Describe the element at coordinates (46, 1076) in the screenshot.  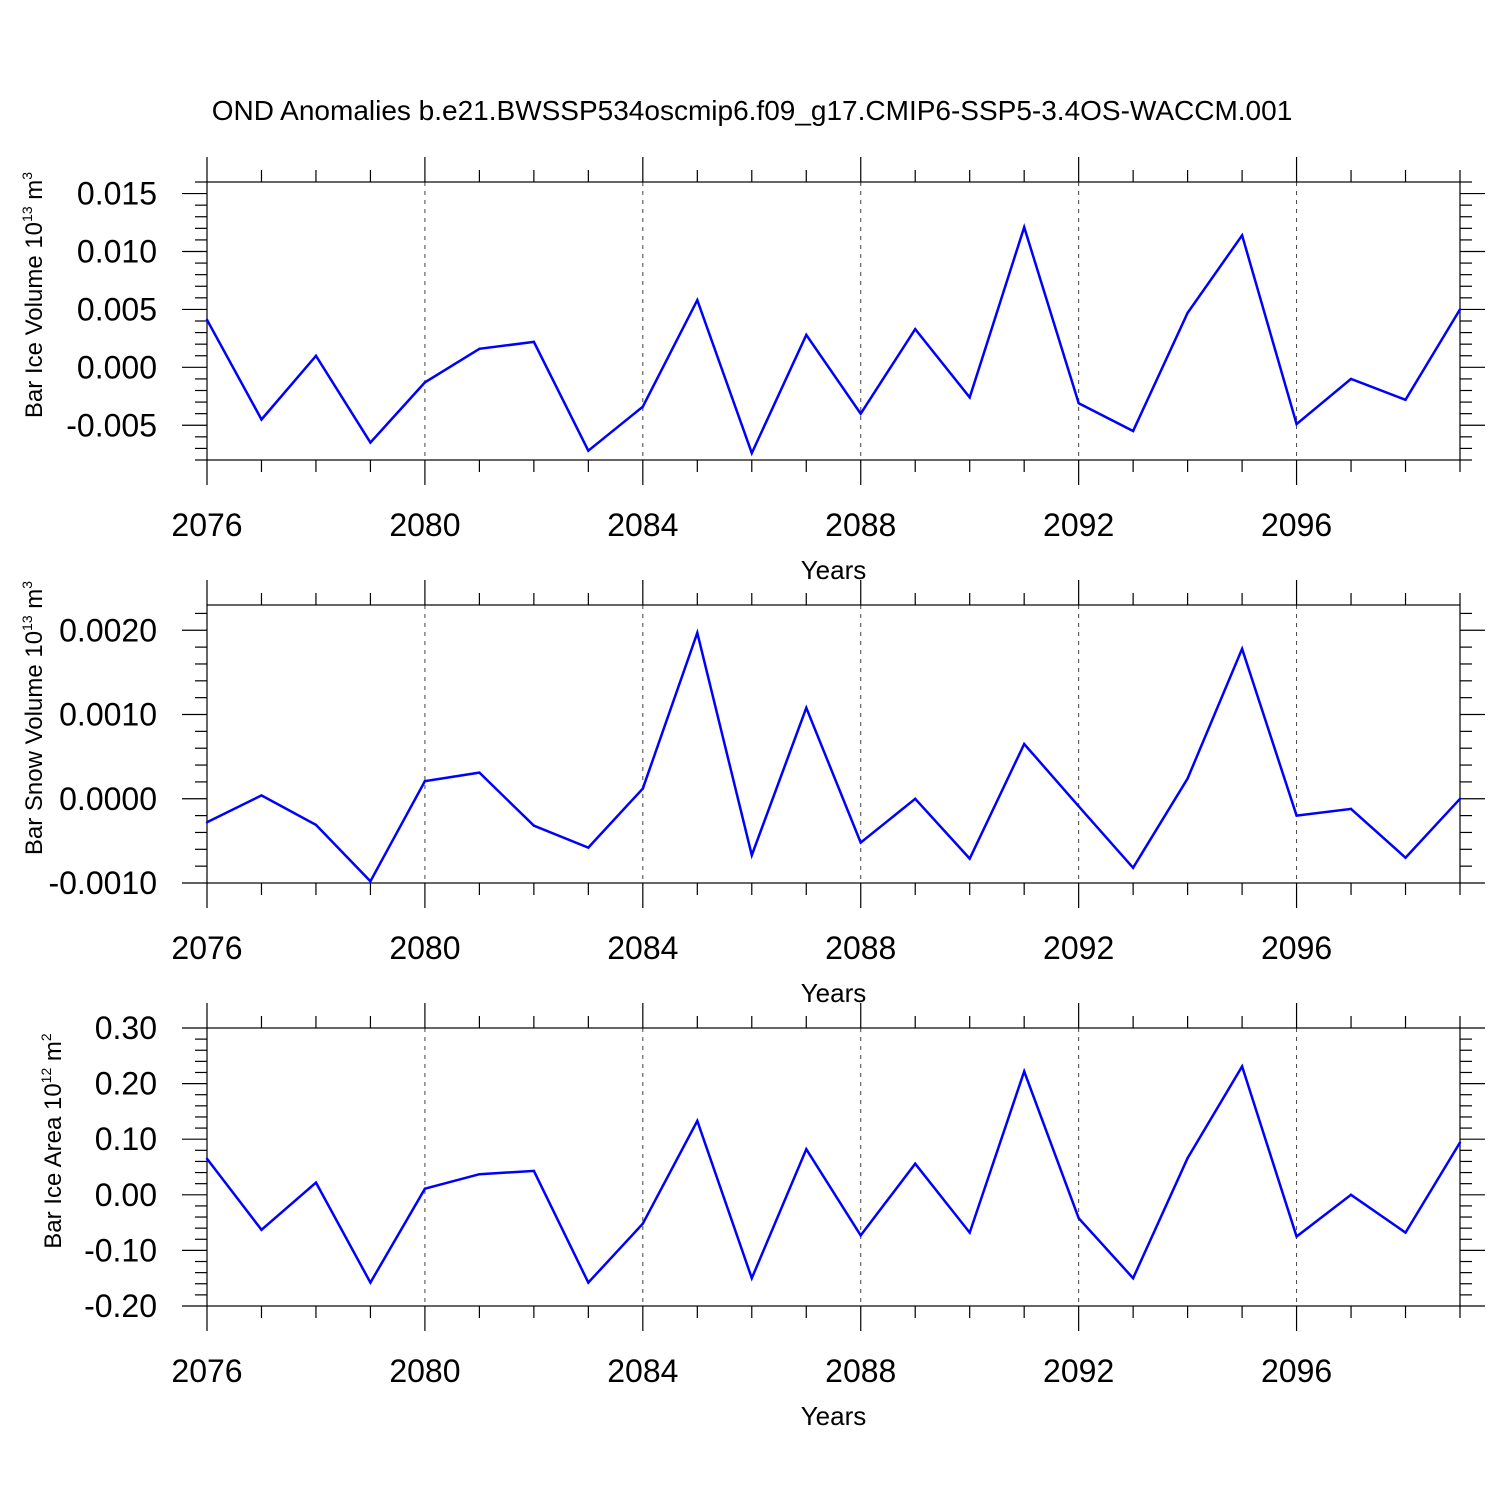
I see `y-axis-title-superscript: 12` at that location.